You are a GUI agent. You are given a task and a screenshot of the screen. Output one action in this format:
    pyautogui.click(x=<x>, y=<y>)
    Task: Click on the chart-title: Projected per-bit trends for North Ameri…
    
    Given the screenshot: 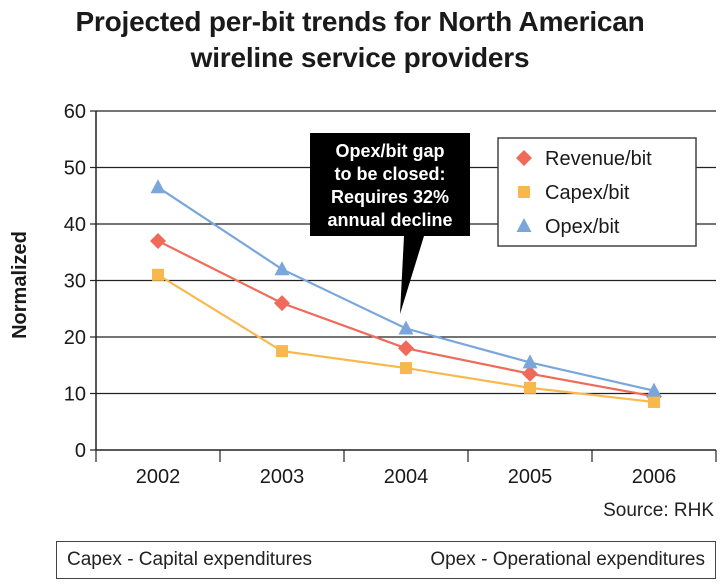 What is the action you would take?
    pyautogui.click(x=360, y=40)
    